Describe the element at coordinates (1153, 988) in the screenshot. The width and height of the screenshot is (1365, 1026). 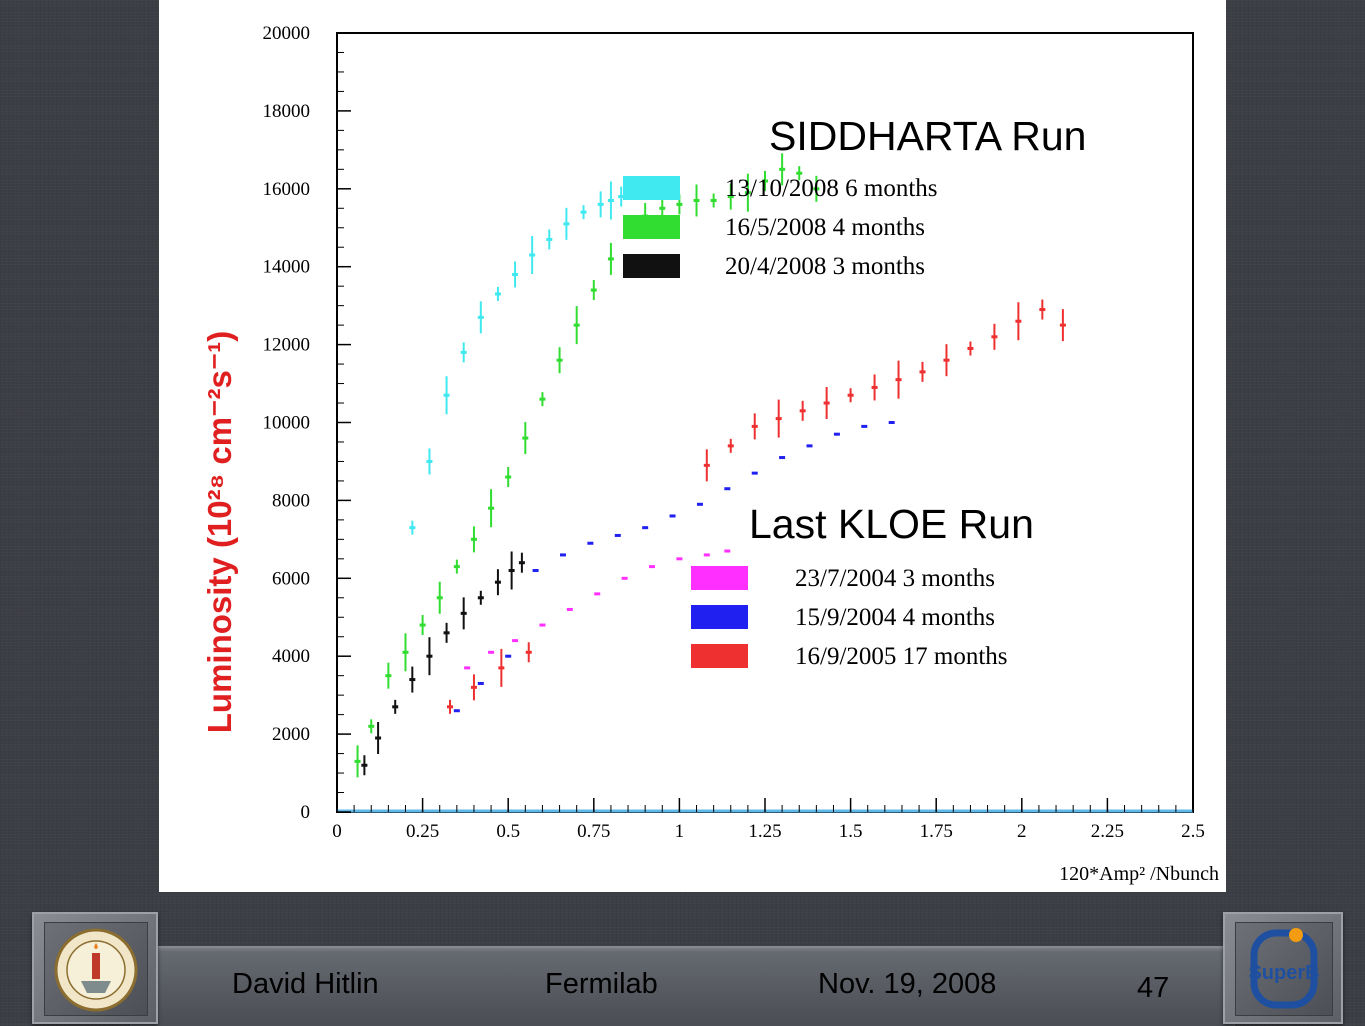
I see `page-number: 47` at that location.